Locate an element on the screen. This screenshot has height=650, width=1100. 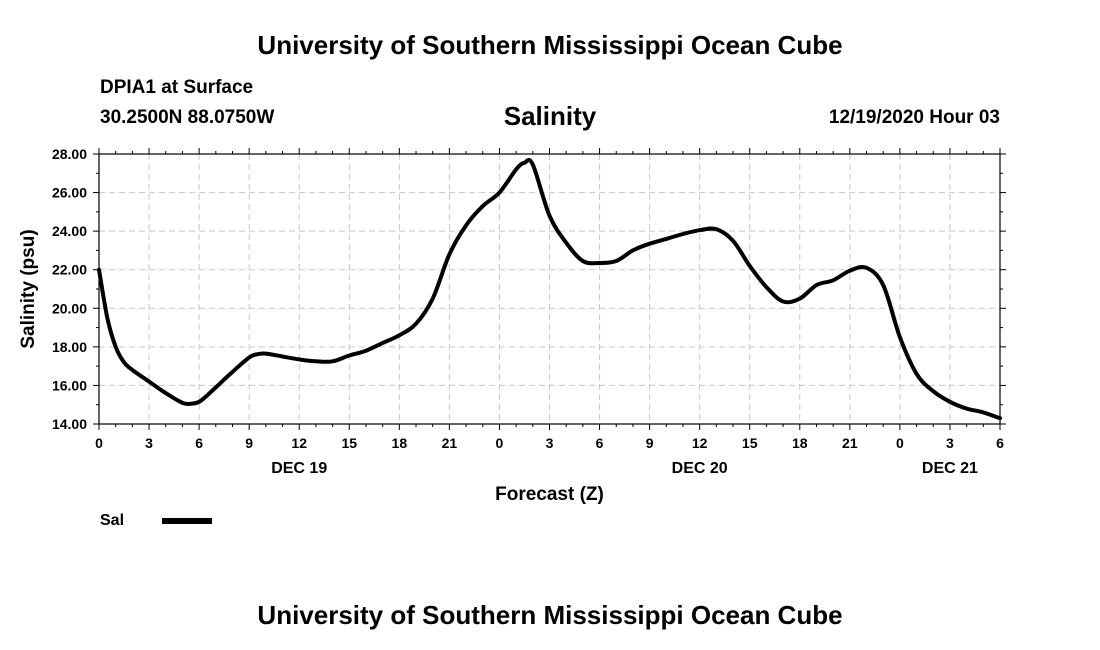
chart-title: Salinity is located at coordinates (550, 116).